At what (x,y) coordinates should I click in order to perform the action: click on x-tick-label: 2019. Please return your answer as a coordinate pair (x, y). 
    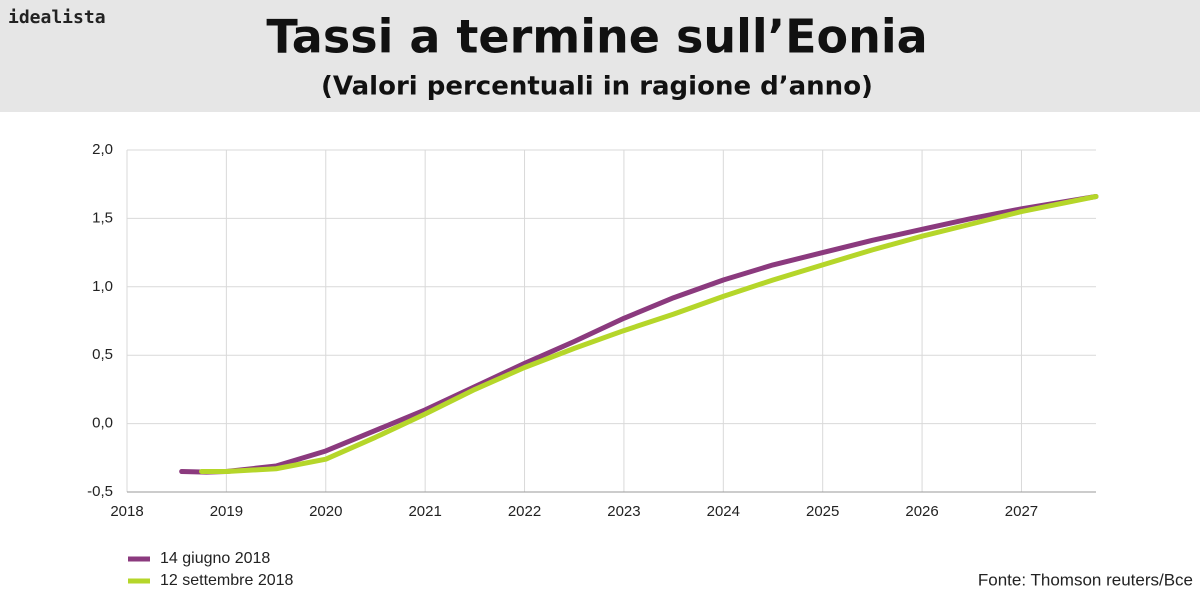
    Looking at the image, I should click on (226, 511).